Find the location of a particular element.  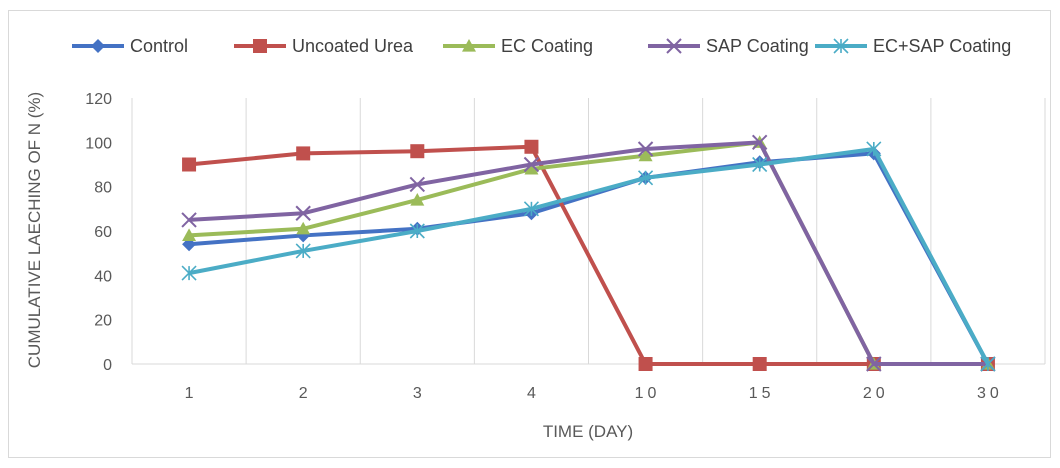

legend-item: EC+SAP Coating is located at coordinates (913, 46).